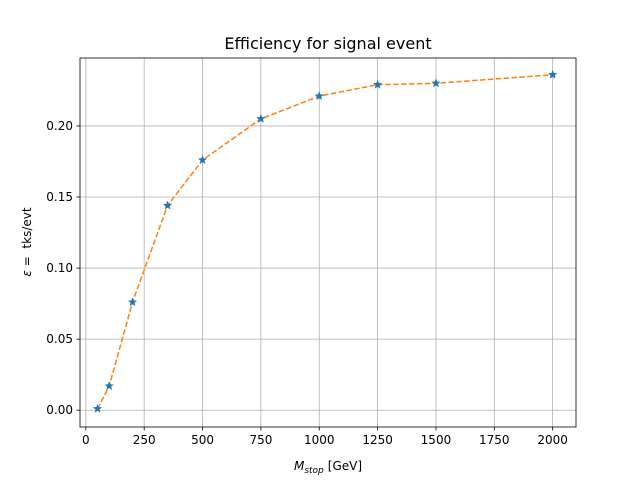 Image resolution: width=640 pixels, height=480 pixels. What do you see at coordinates (260, 440) in the screenshot?
I see `x-tick-label: 750` at bounding box center [260, 440].